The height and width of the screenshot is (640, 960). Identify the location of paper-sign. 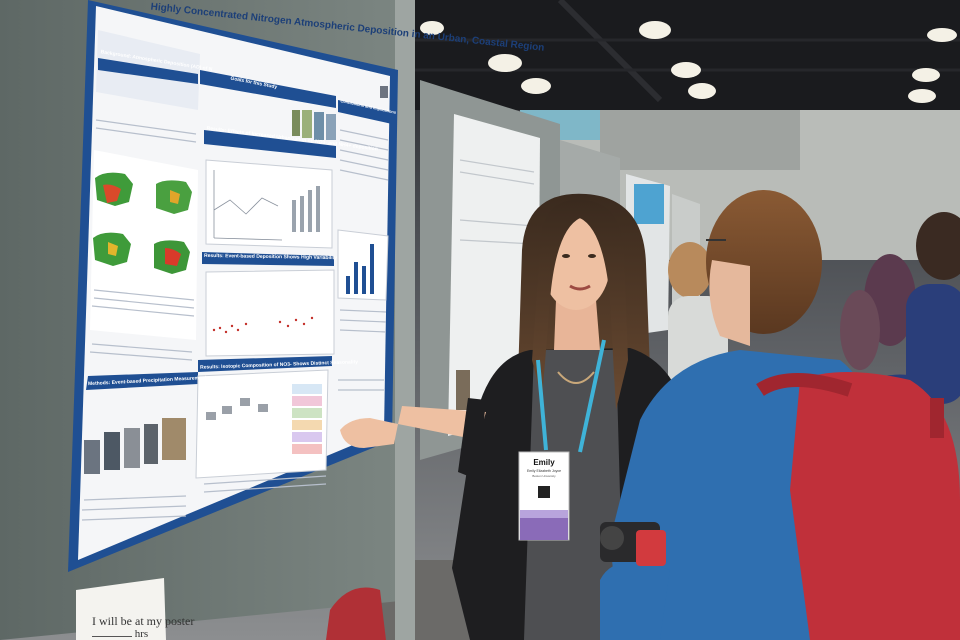
(121, 609).